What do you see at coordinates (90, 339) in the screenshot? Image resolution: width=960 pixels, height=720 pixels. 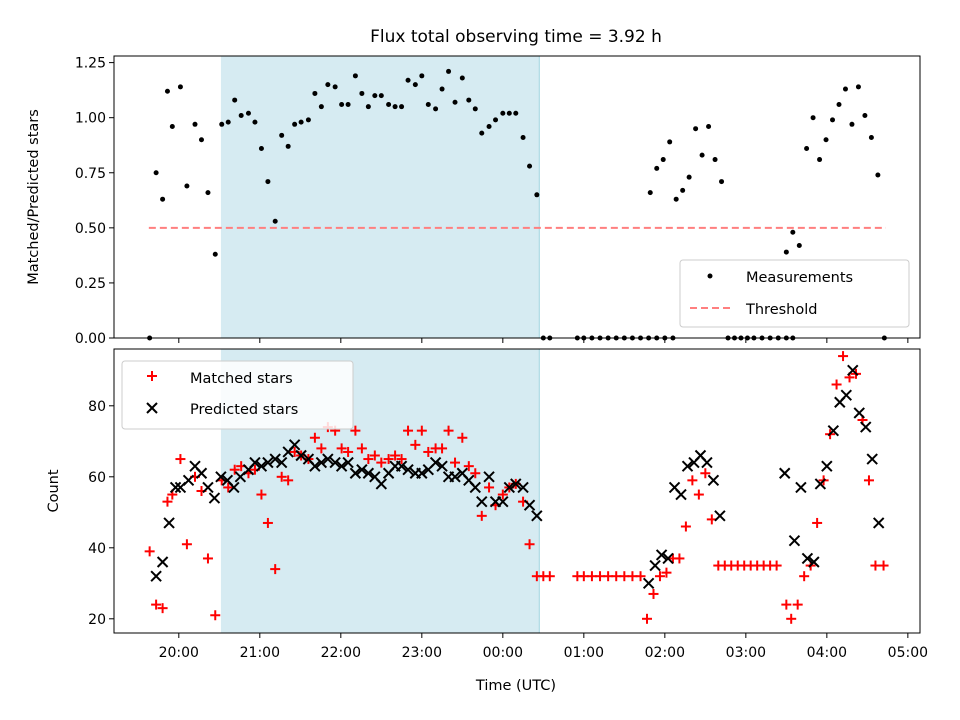 I see `top-y-tick-label: 0.00` at bounding box center [90, 339].